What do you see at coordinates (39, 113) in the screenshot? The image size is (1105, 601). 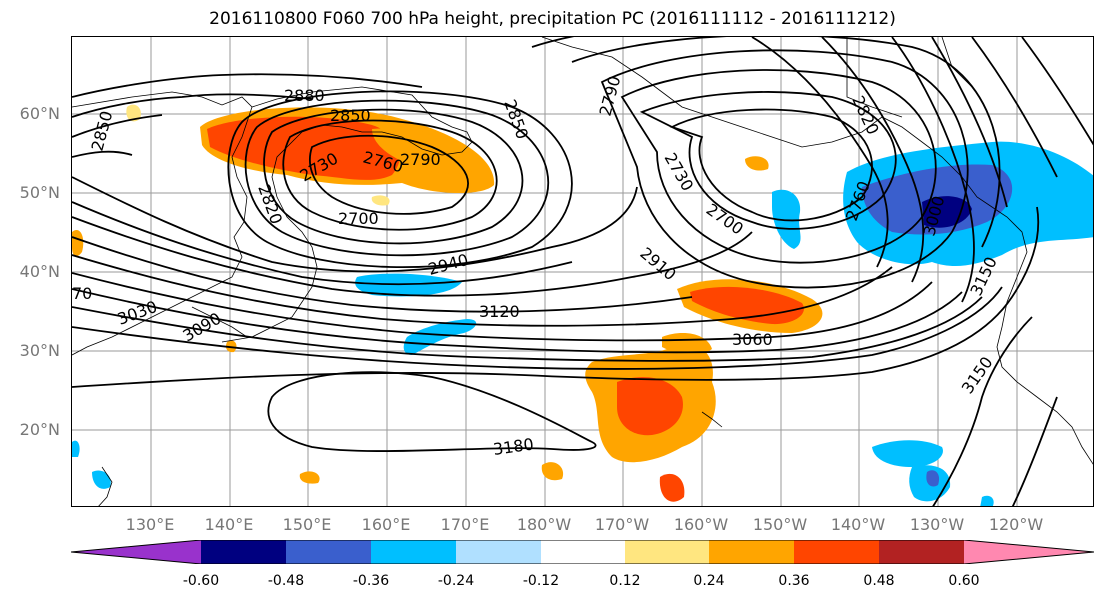 I see `latitude-label: 60°N` at bounding box center [39, 113].